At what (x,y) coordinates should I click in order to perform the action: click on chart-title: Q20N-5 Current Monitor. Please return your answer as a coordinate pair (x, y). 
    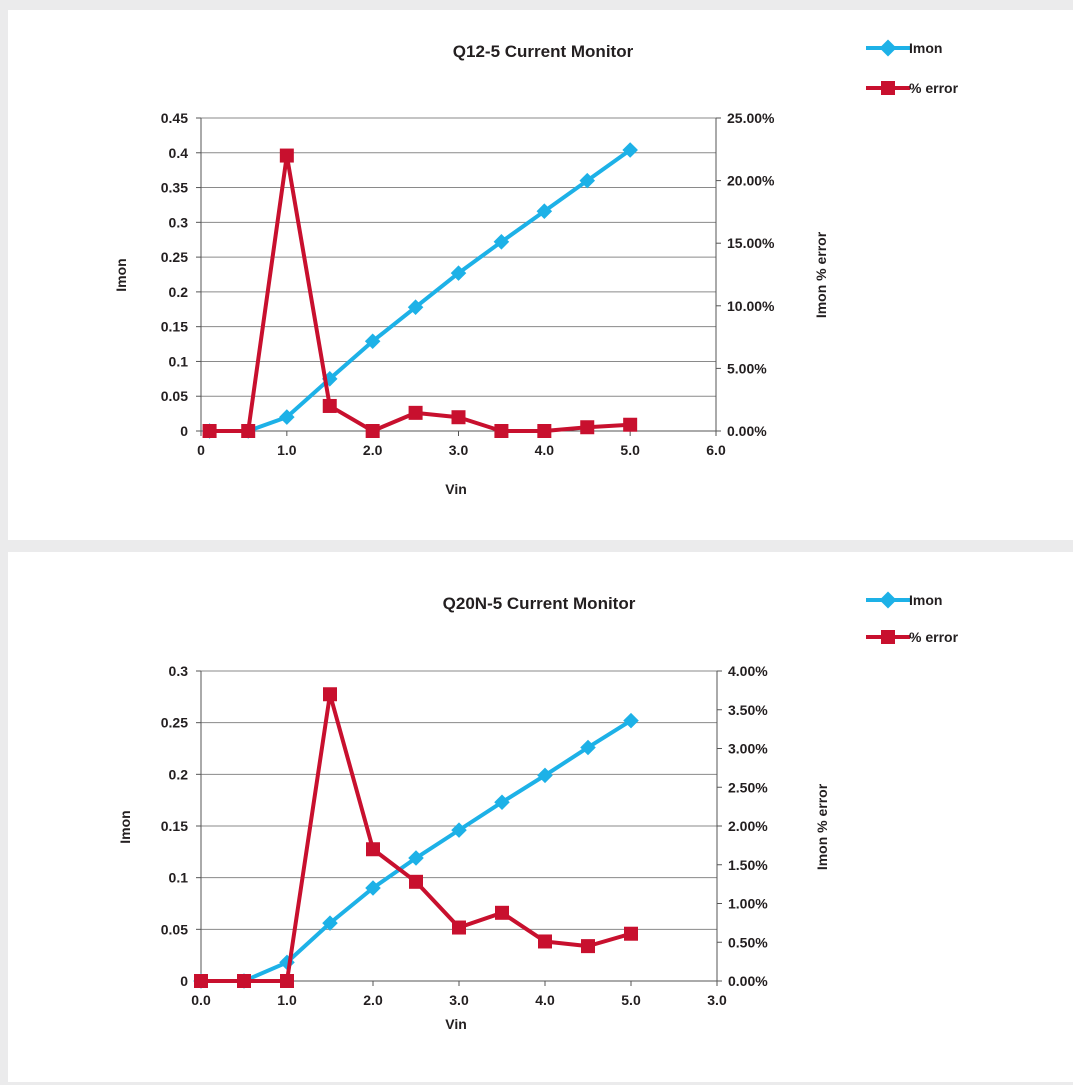
    Looking at the image, I should click on (539, 603).